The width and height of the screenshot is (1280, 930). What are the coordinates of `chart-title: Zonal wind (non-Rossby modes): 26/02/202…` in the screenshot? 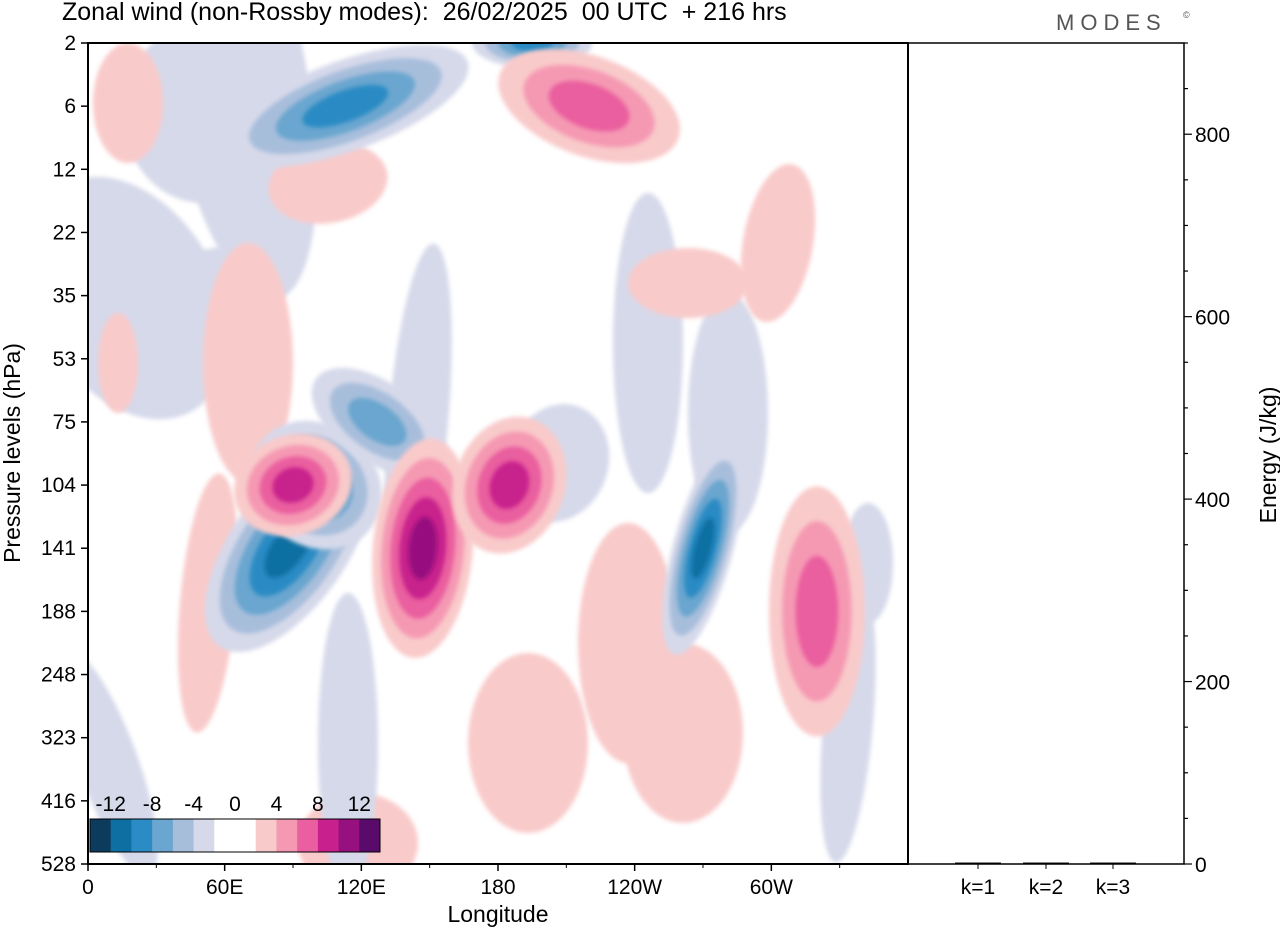 It's located at (424, 13).